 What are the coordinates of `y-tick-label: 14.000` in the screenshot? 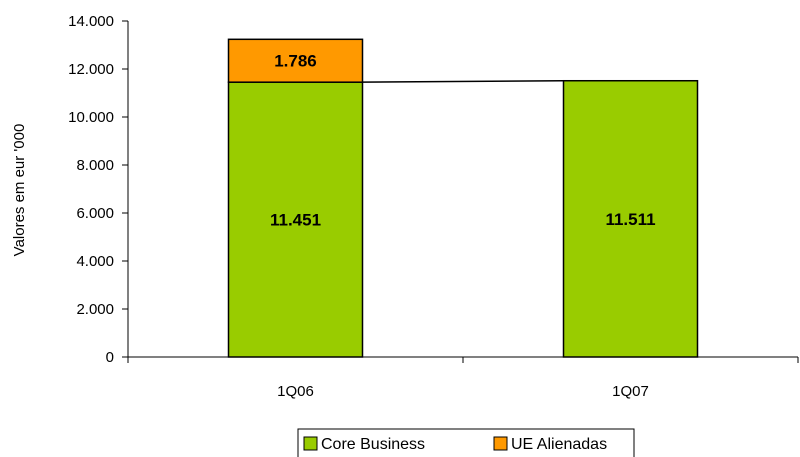 It's located at (91, 21).